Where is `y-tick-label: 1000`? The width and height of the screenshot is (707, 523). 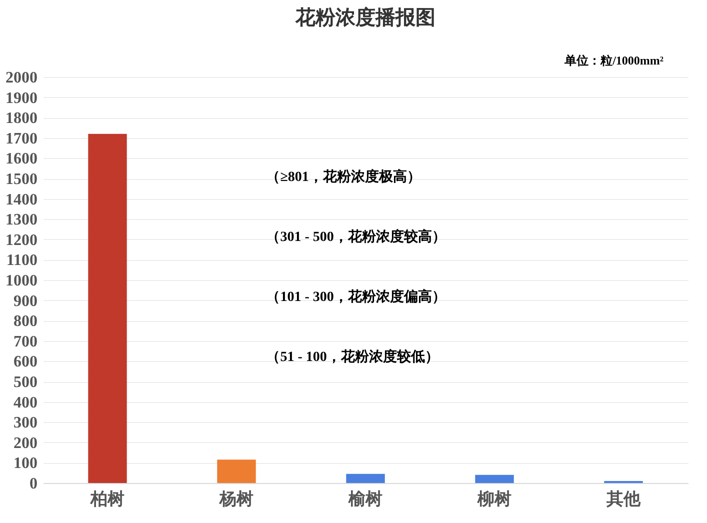
y-tick-label: 1000 is located at coordinates (22, 281).